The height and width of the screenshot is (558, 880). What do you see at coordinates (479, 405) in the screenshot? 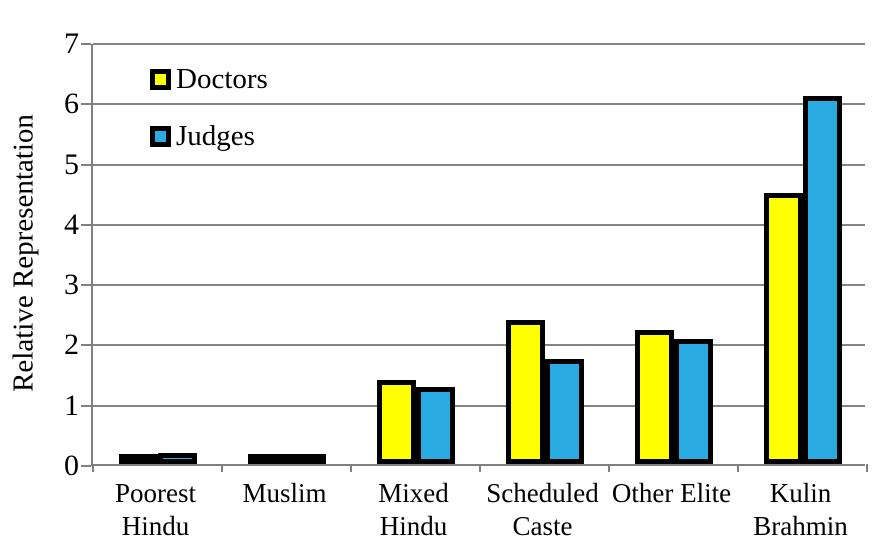
I see `gridline-y1` at bounding box center [479, 405].